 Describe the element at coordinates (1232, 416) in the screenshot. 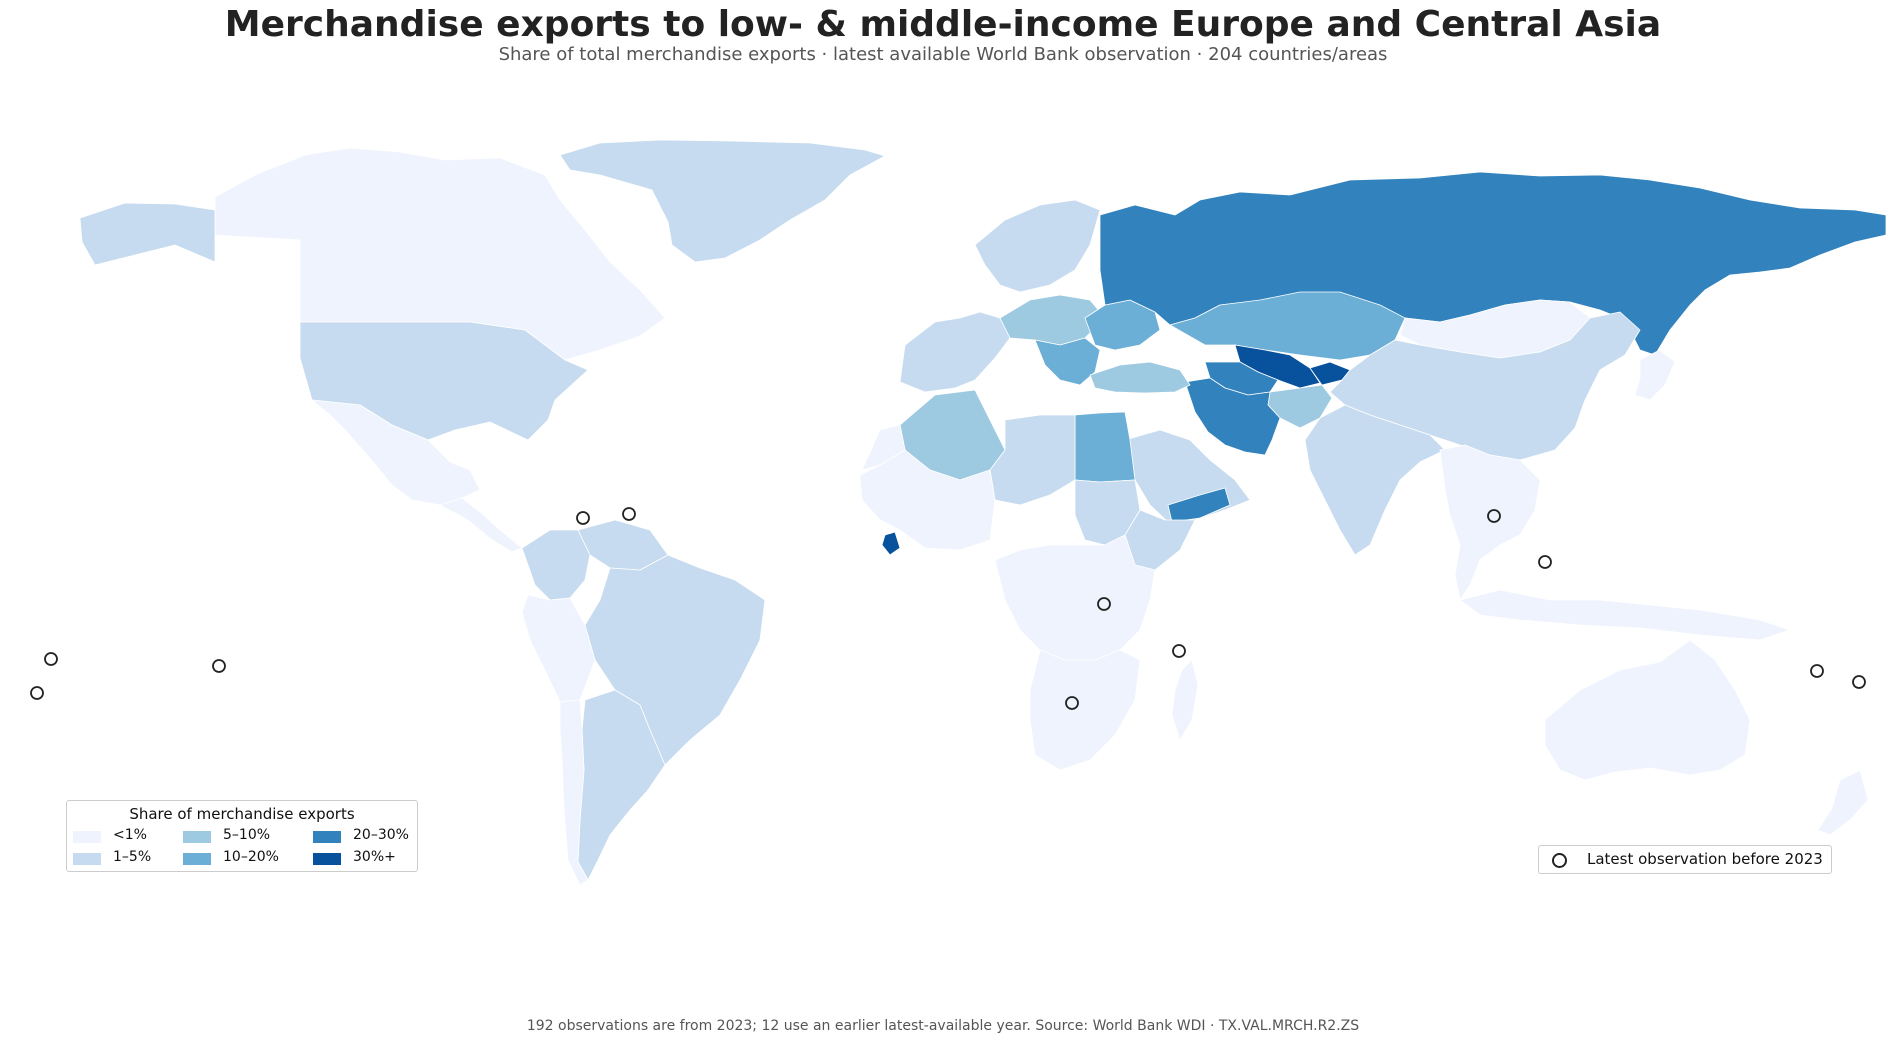

I see `region-iran` at that location.